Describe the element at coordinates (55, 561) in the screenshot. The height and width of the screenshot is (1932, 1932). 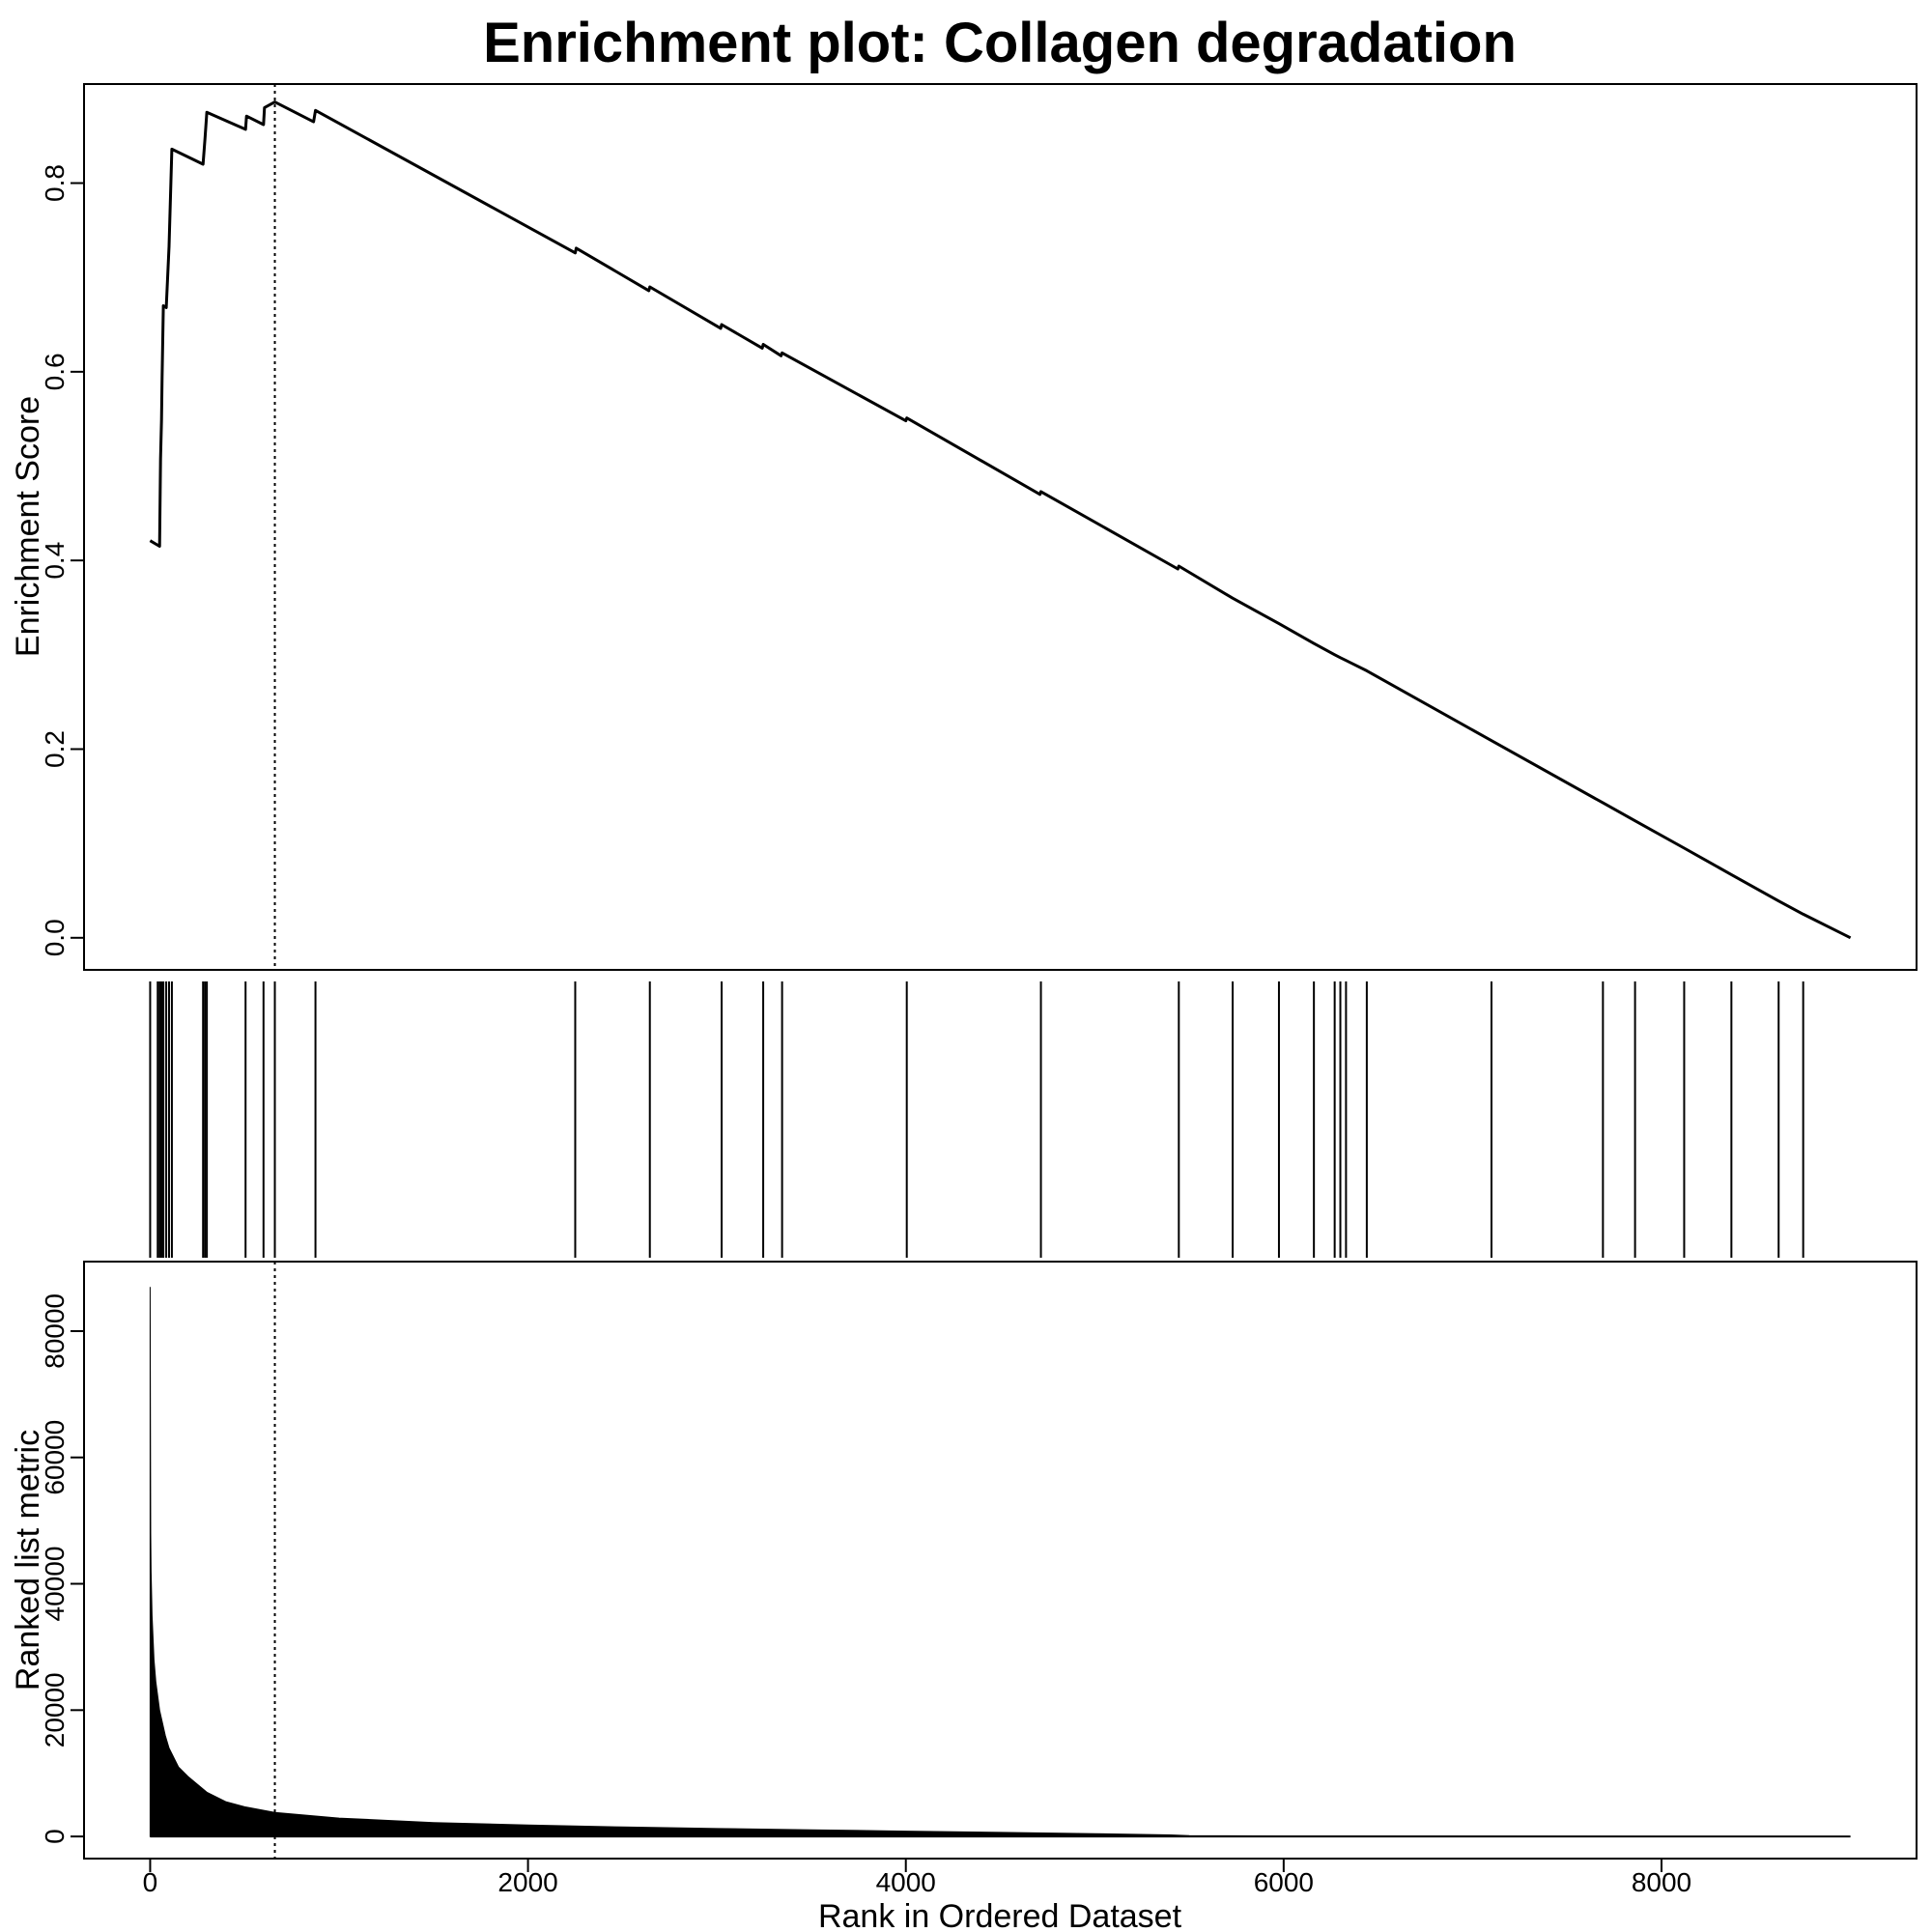
I see `enrichment-y-tick-label: 0.4` at that location.